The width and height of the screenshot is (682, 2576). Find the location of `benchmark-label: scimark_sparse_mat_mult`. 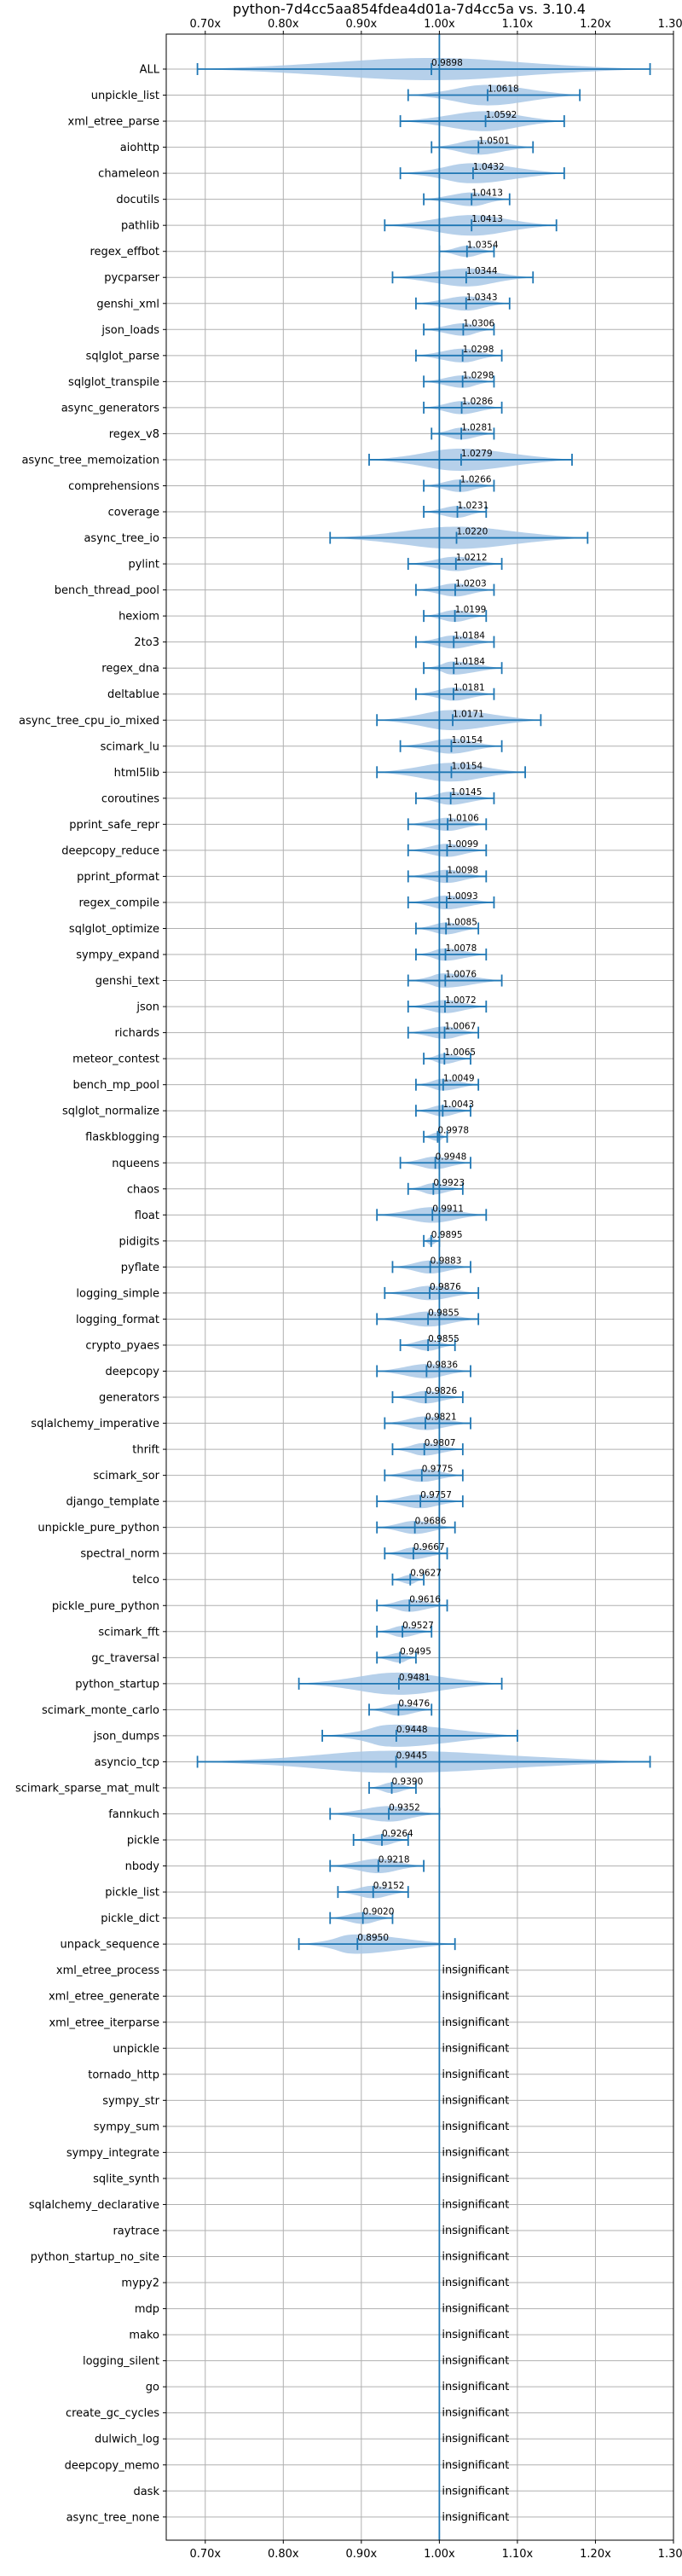

benchmark-label: scimark_sparse_mat_mult is located at coordinates (87, 1788).